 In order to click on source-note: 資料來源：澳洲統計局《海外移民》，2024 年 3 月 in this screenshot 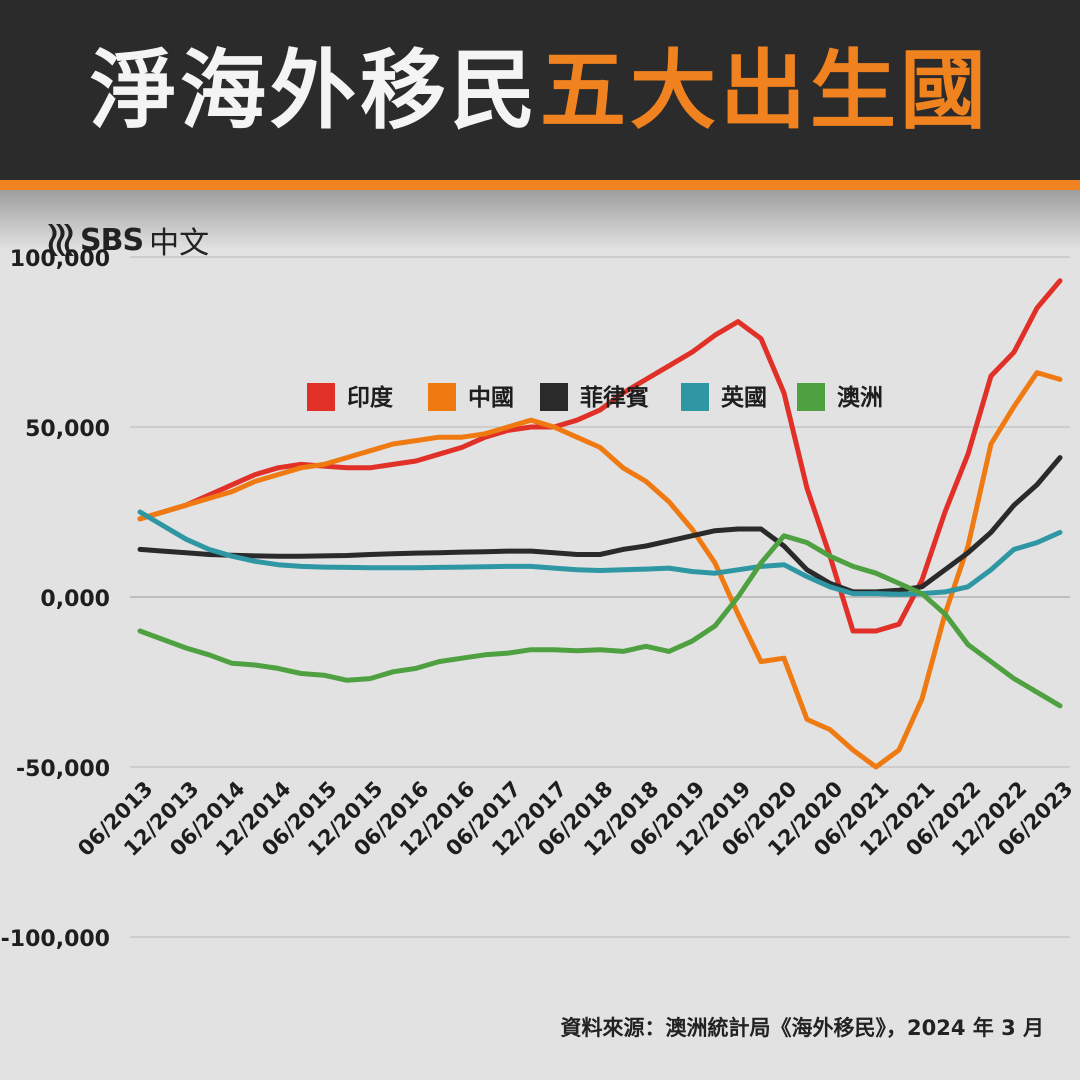, I will do `click(802, 1028)`.